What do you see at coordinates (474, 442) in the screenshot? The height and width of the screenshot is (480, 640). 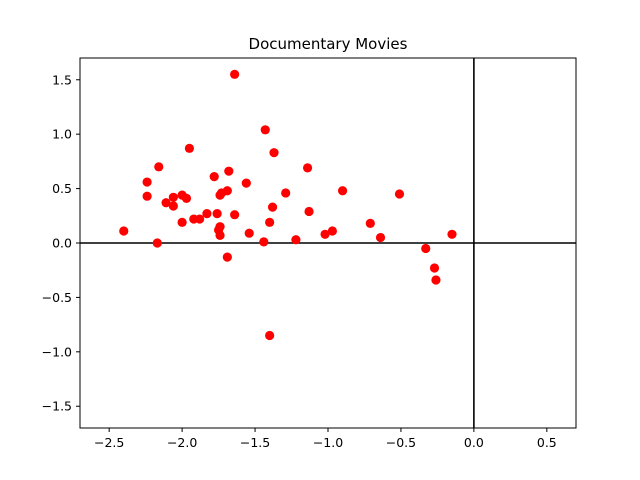 I see `x-tick-label: 0.0` at bounding box center [474, 442].